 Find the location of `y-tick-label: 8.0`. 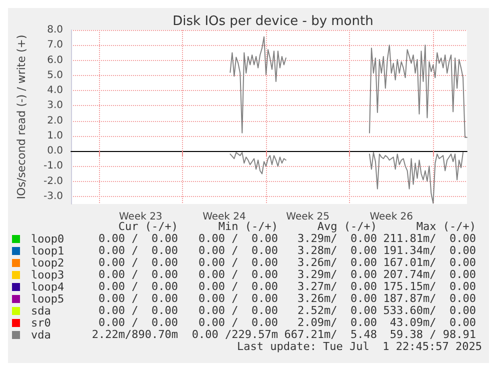

y-tick-label: 8.0 is located at coordinates (55, 30).